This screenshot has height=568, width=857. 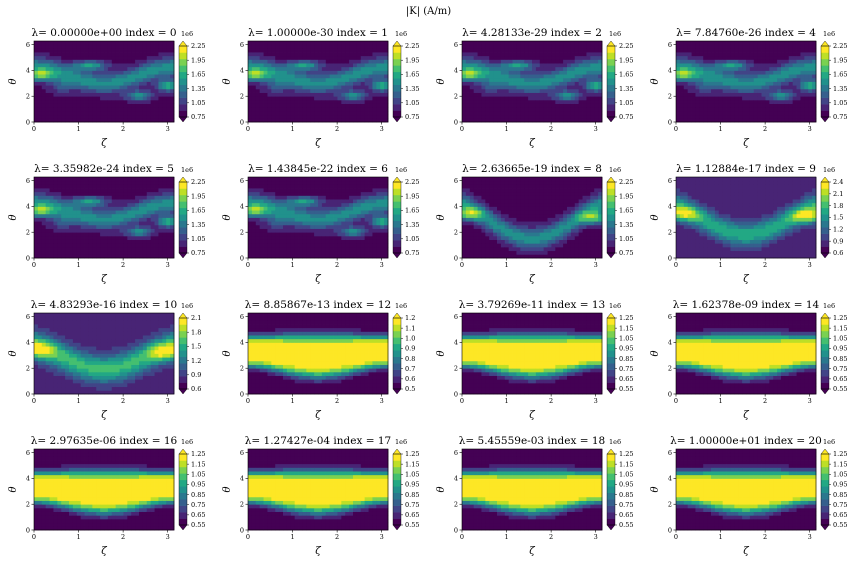 What do you see at coordinates (825, 75) in the screenshot?
I see `colorbar-level` at bounding box center [825, 75].